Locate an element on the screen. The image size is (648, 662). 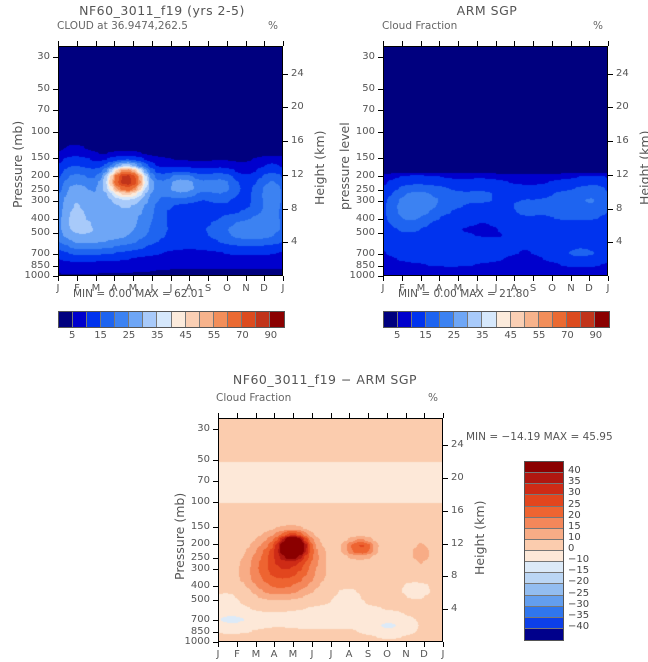
colorbar-tick-label: 5 is located at coordinates (72, 335).